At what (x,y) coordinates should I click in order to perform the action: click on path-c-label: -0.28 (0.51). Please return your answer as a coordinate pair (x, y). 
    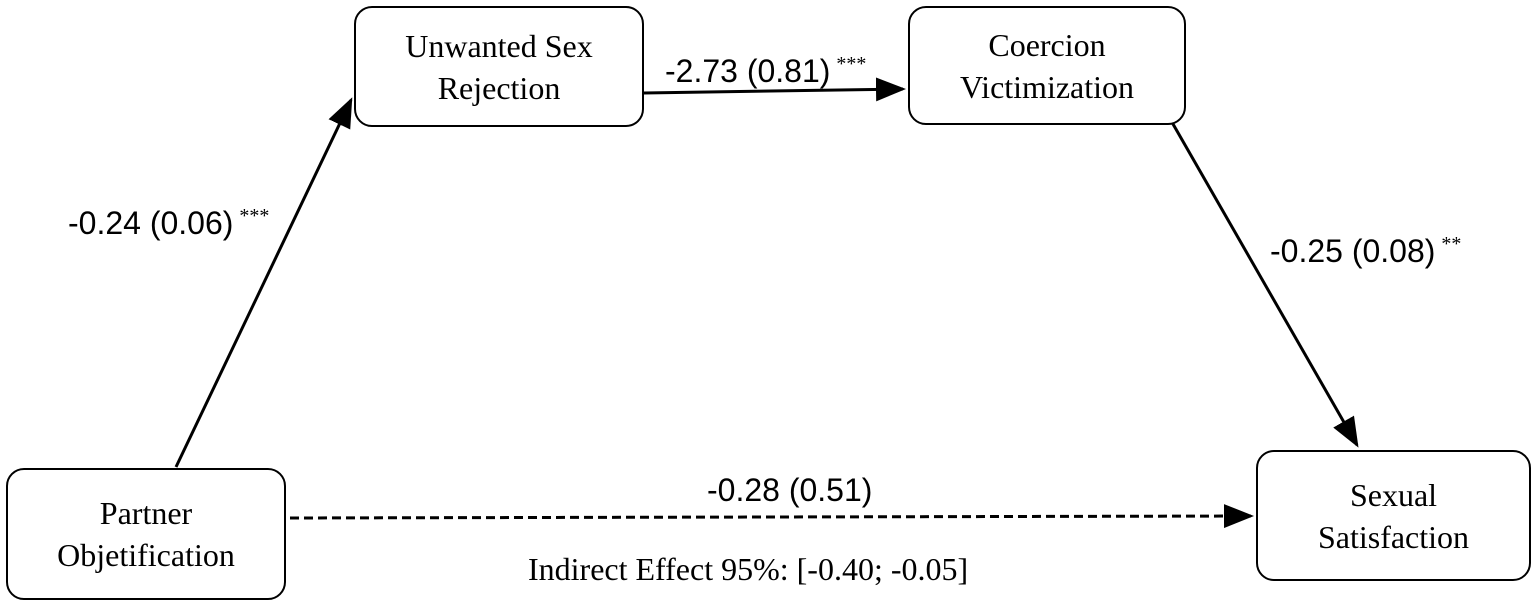
    Looking at the image, I should click on (789, 490).